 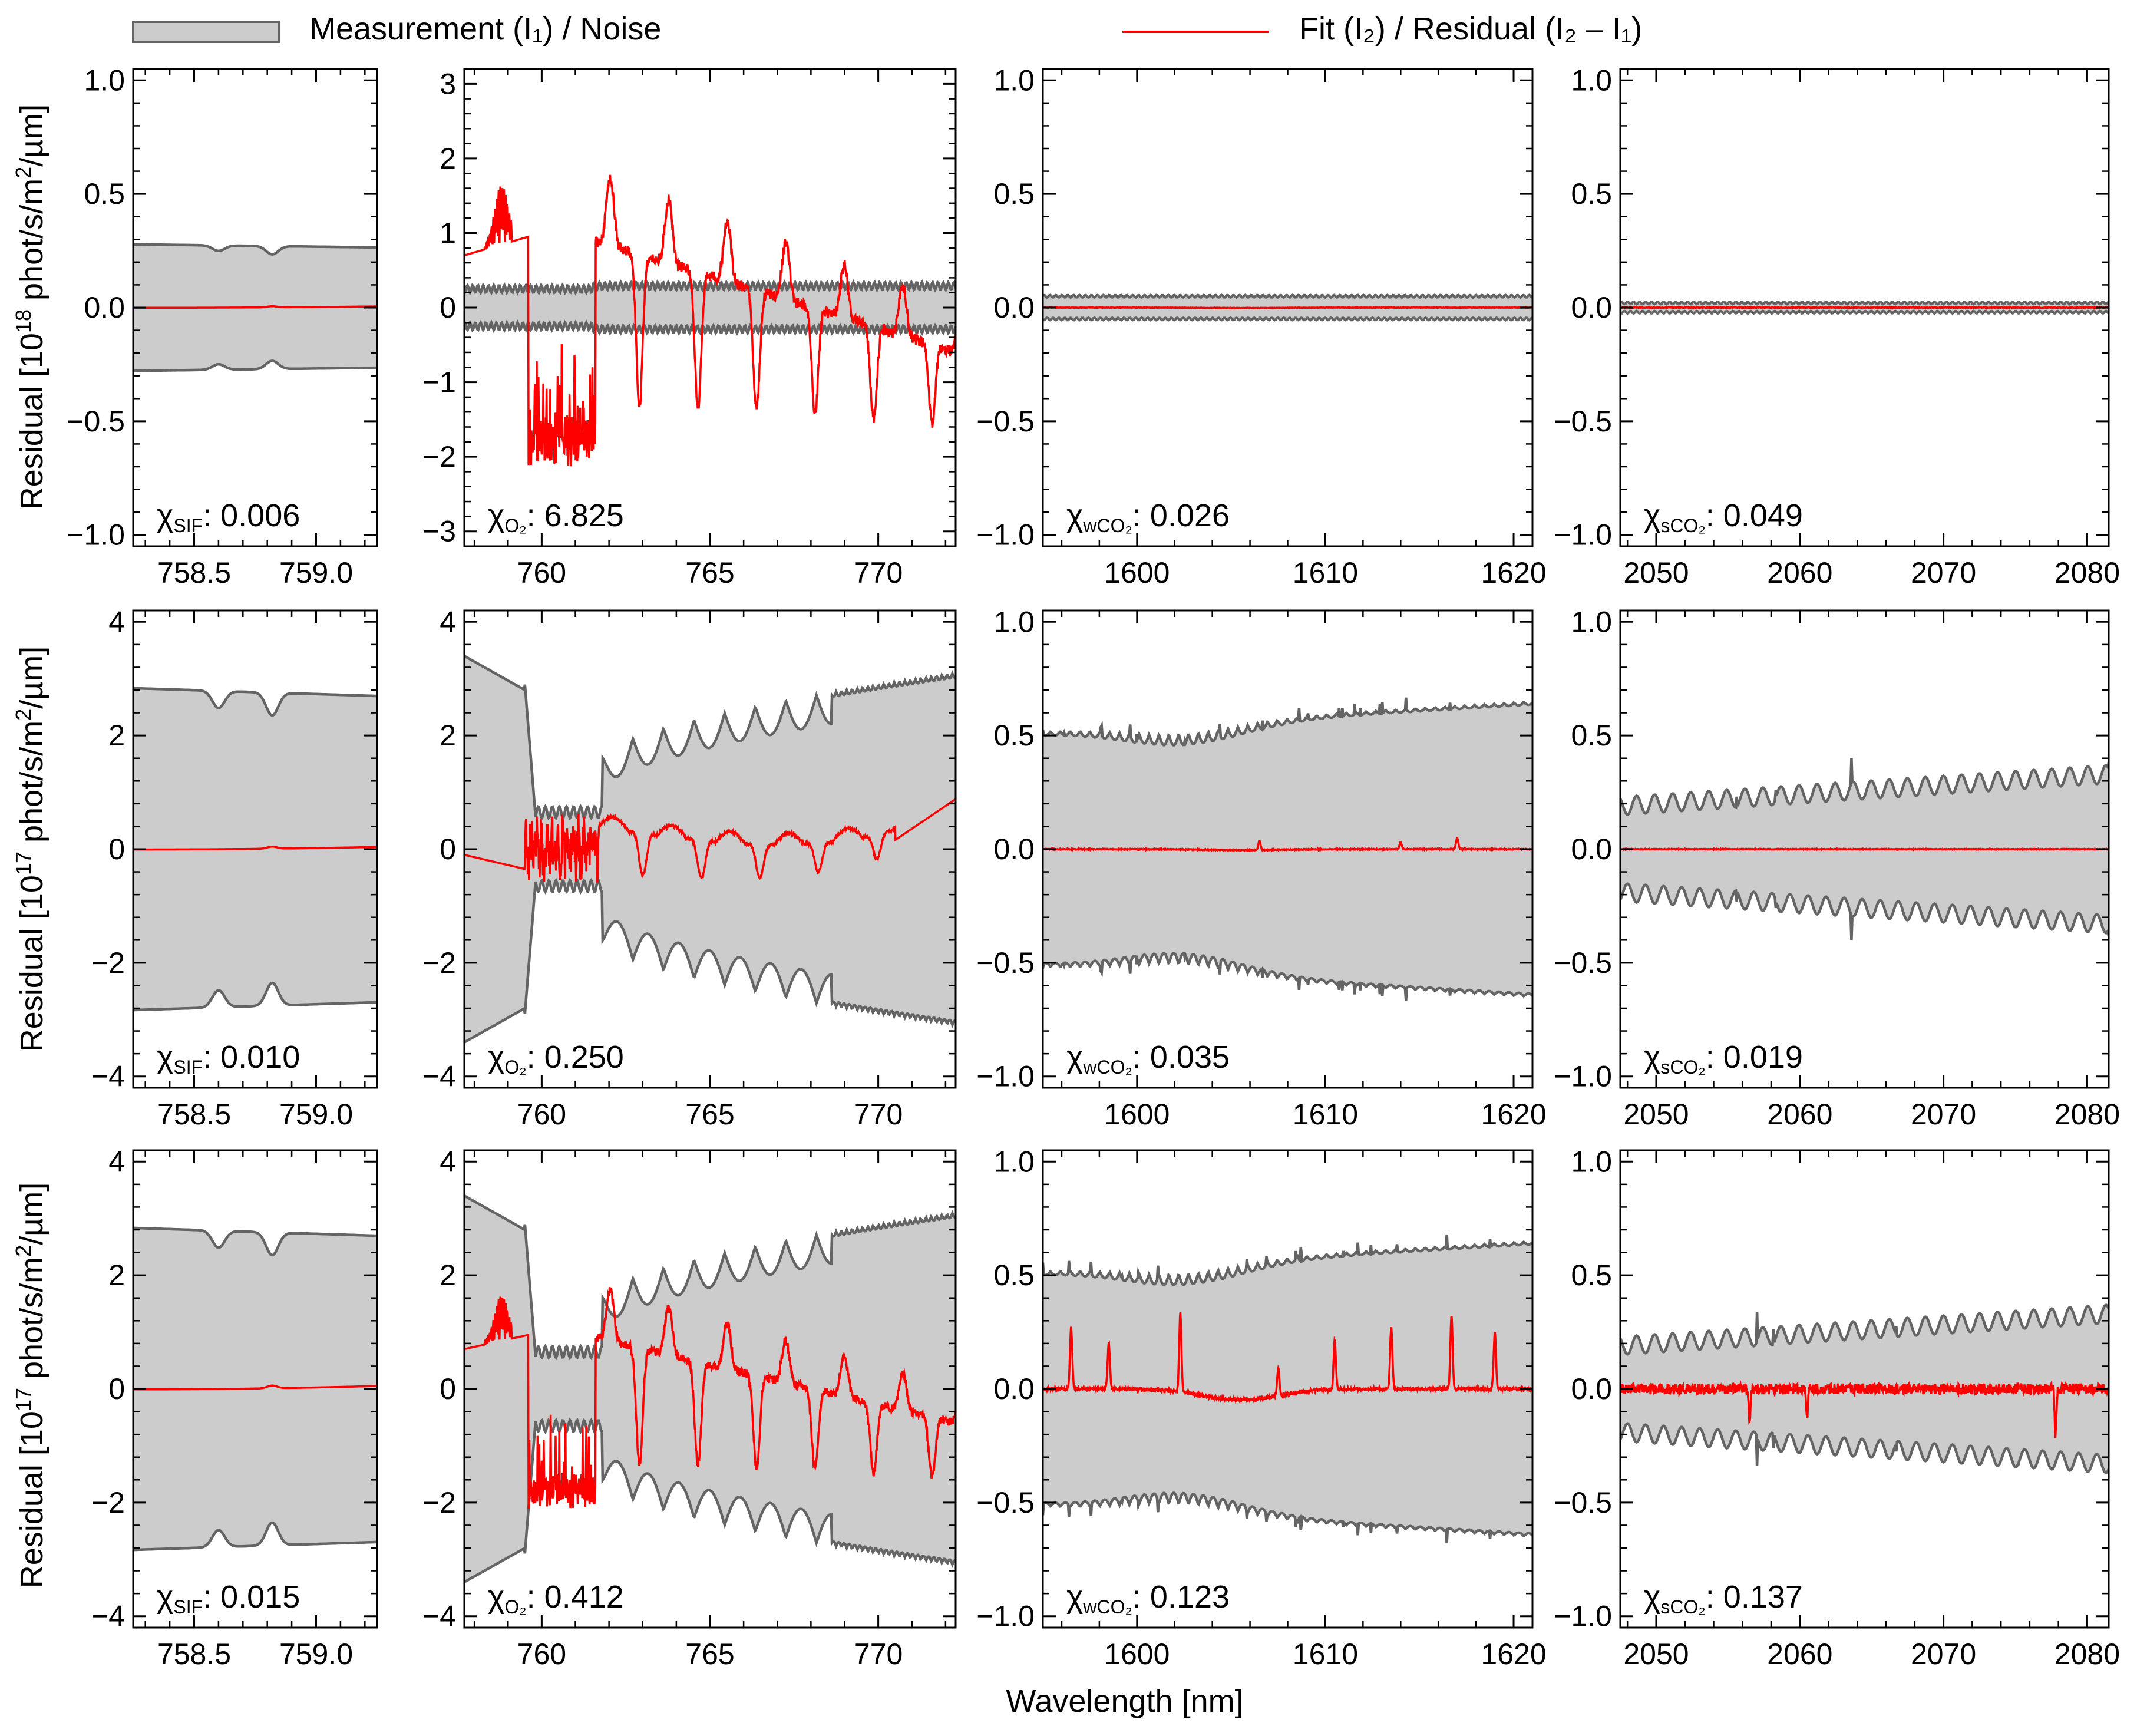 I want to click on xlabel: Wavelength [nm], so click(x=1125, y=1701).